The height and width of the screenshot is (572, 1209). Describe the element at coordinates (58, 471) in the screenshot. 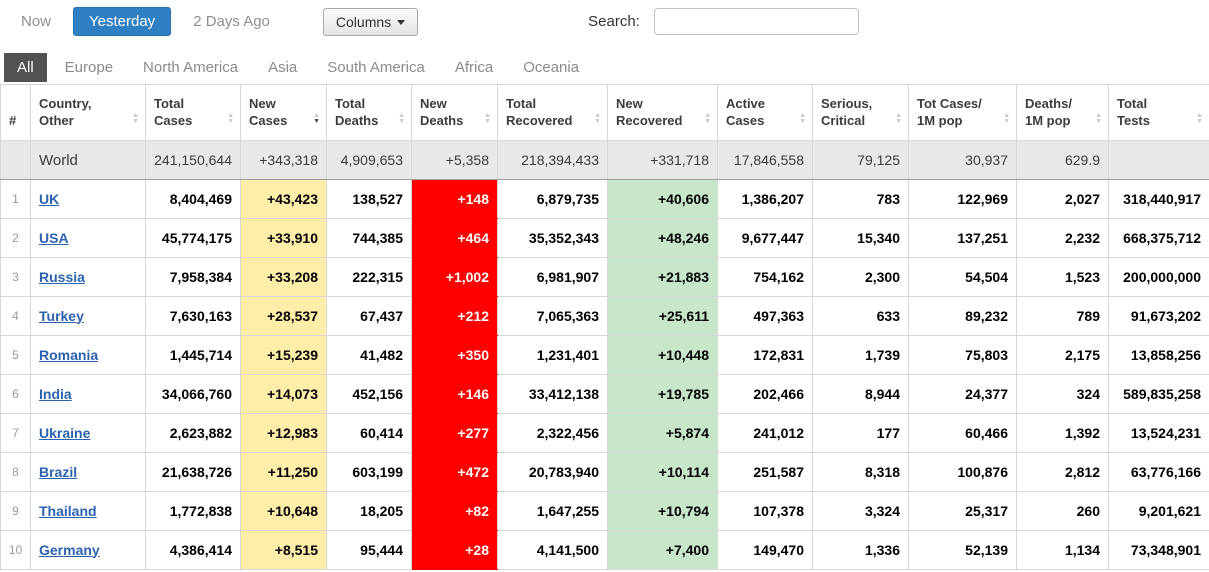

I see `country-link: Brazil` at that location.